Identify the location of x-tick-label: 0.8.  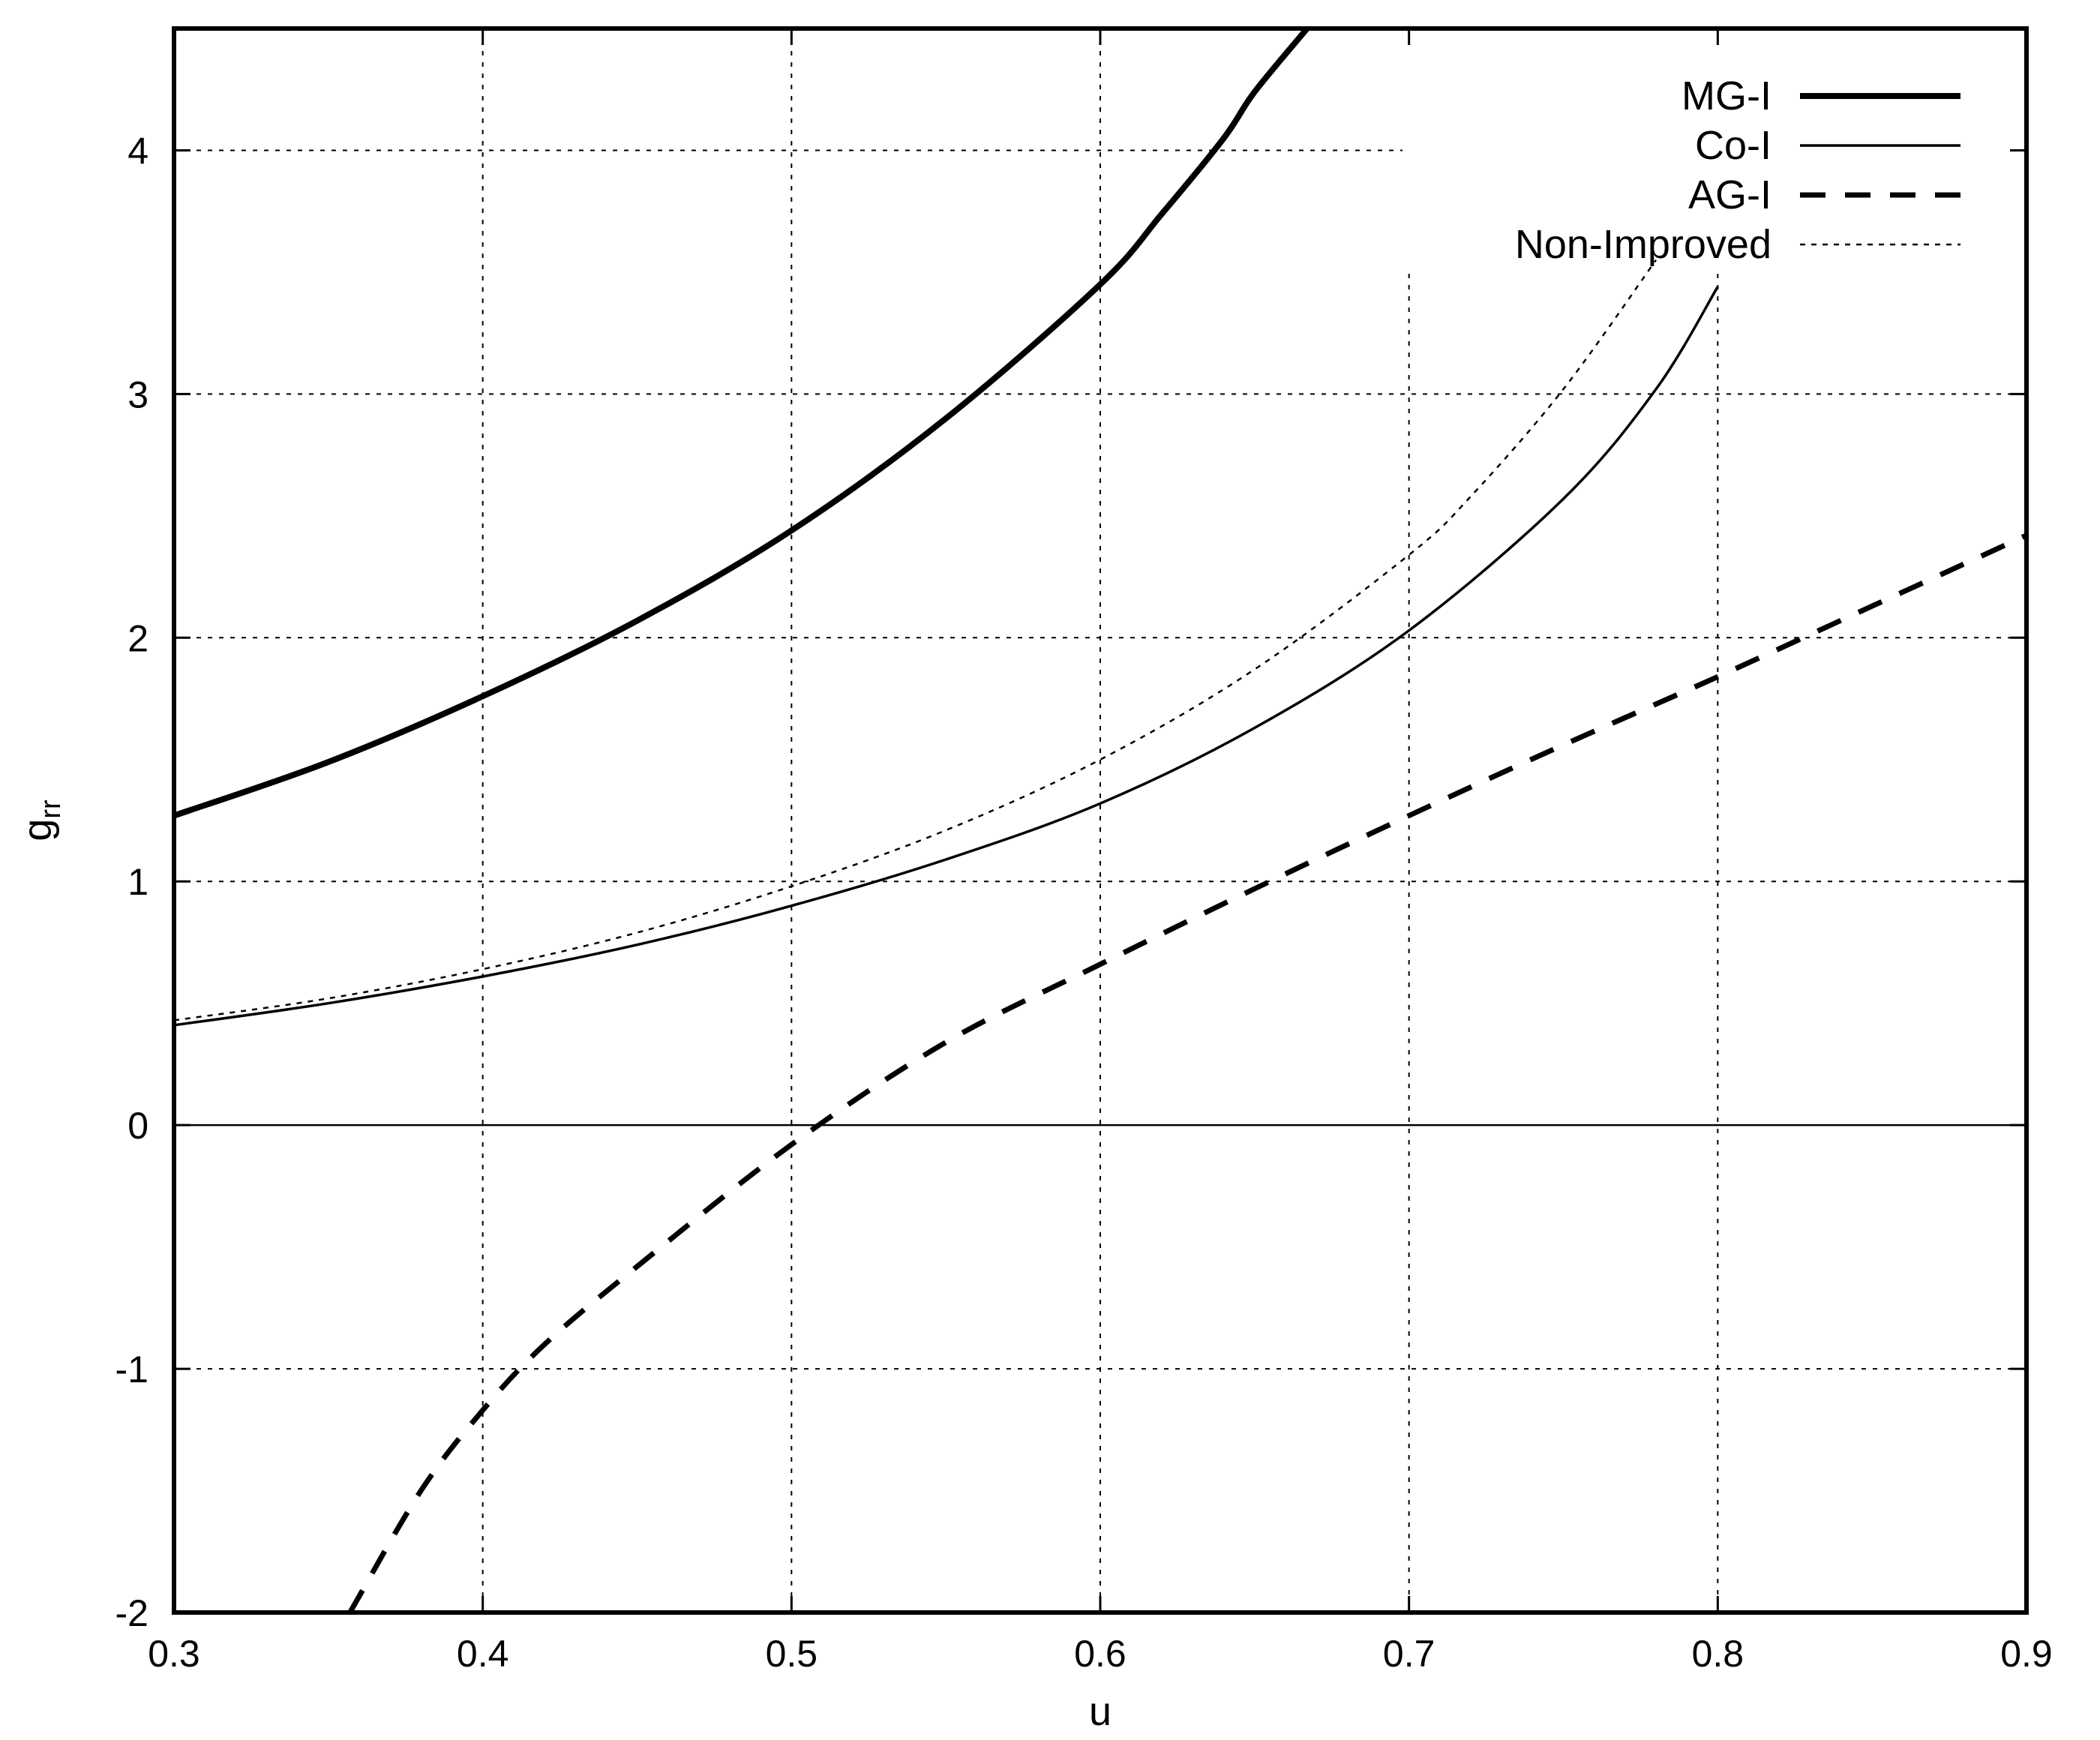
(1718, 1654).